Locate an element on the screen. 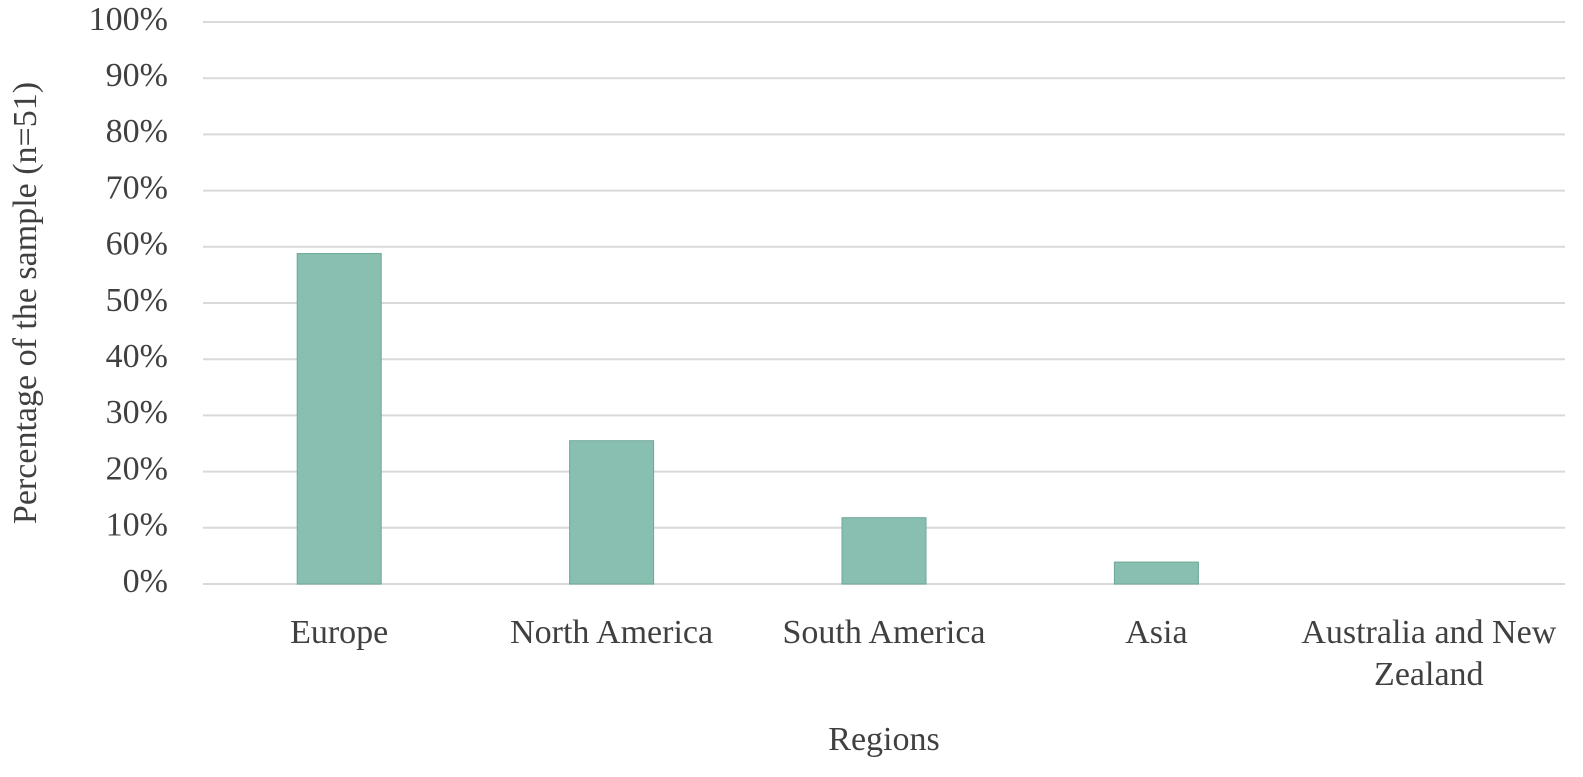 The image size is (1583, 777). y-tick-label: 90% is located at coordinates (137, 75).